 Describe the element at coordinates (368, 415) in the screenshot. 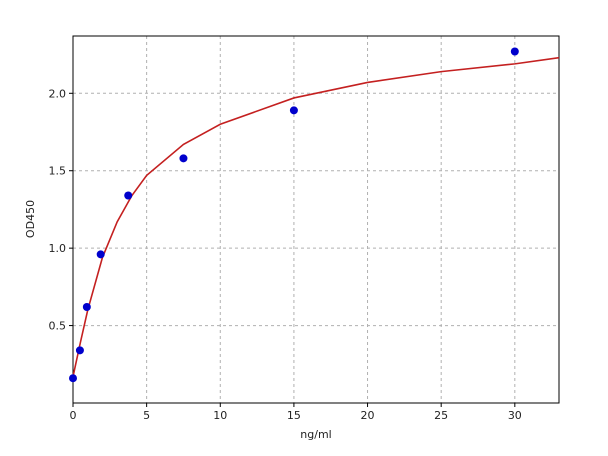

I see `x-tick-label: 20` at that location.